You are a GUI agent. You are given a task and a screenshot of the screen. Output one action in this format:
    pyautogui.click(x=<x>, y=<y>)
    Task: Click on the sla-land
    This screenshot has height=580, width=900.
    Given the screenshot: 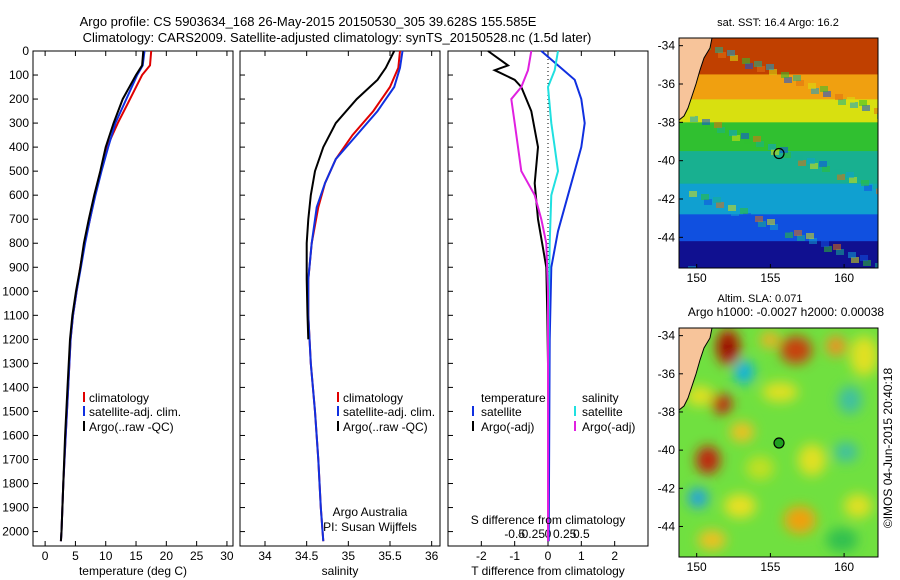 What is the action you would take?
    pyautogui.click(x=696, y=369)
    